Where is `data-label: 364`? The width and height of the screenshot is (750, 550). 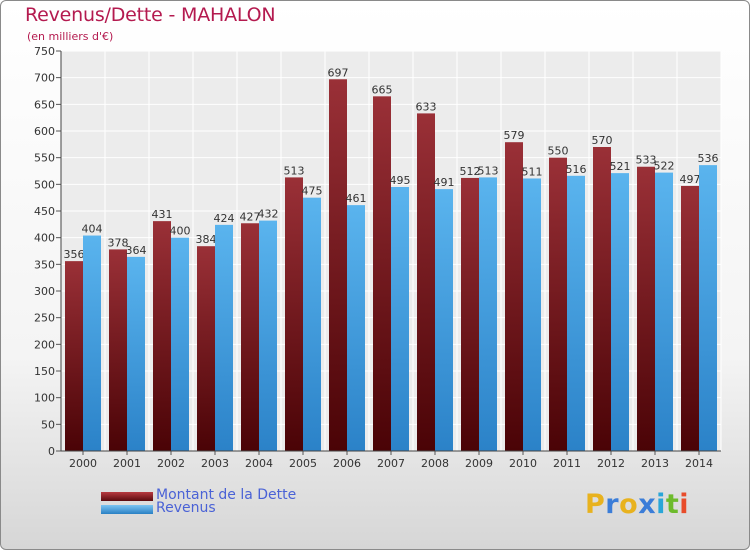
data-label: 364 is located at coordinates (136, 250).